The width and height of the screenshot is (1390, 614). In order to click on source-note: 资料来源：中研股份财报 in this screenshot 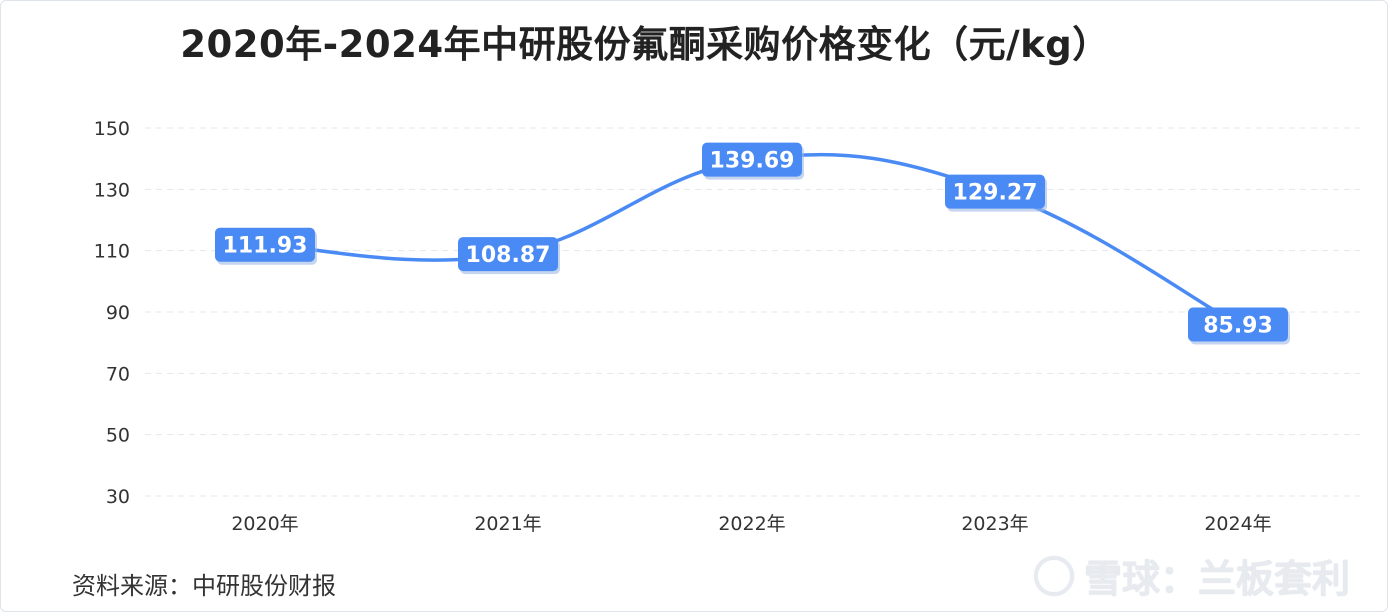, I will do `click(204, 586)`.